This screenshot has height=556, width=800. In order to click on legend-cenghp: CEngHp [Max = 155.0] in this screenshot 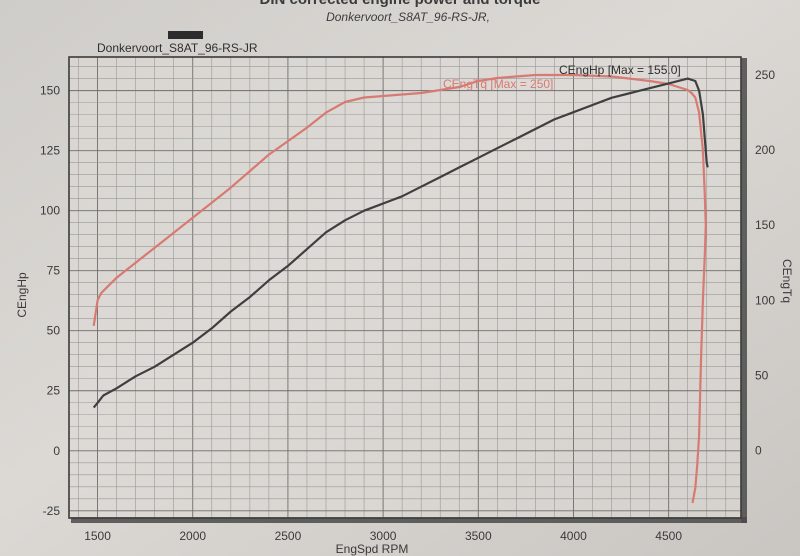, I will do `click(620, 70)`.